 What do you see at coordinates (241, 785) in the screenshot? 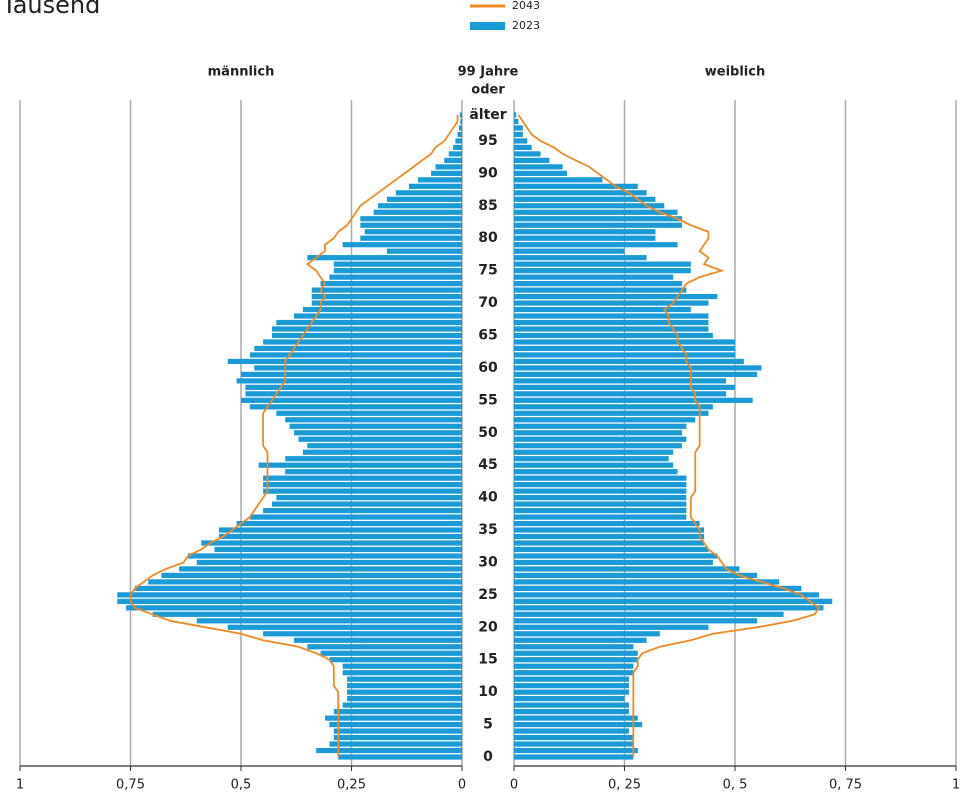
I see `x-tick-label: 0,5` at bounding box center [241, 785].